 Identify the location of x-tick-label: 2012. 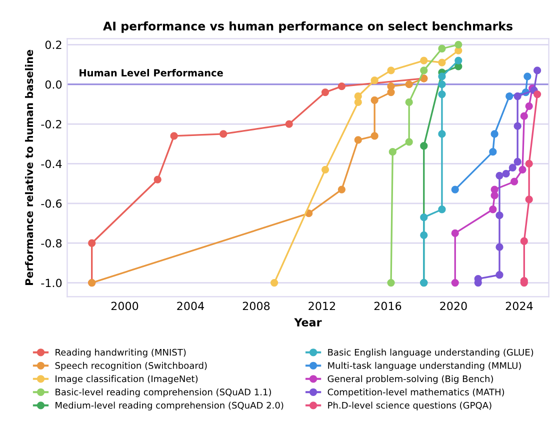
(321, 306).